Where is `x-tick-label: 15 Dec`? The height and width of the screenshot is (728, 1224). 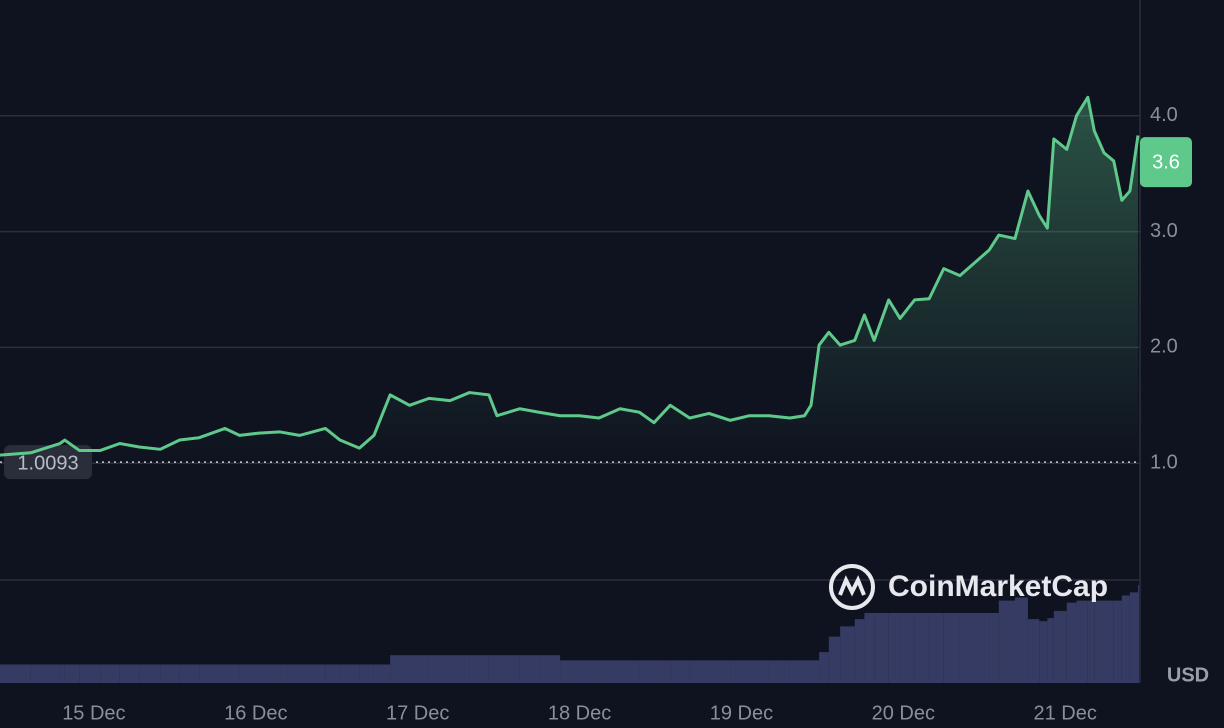 x-tick-label: 15 Dec is located at coordinates (93, 713).